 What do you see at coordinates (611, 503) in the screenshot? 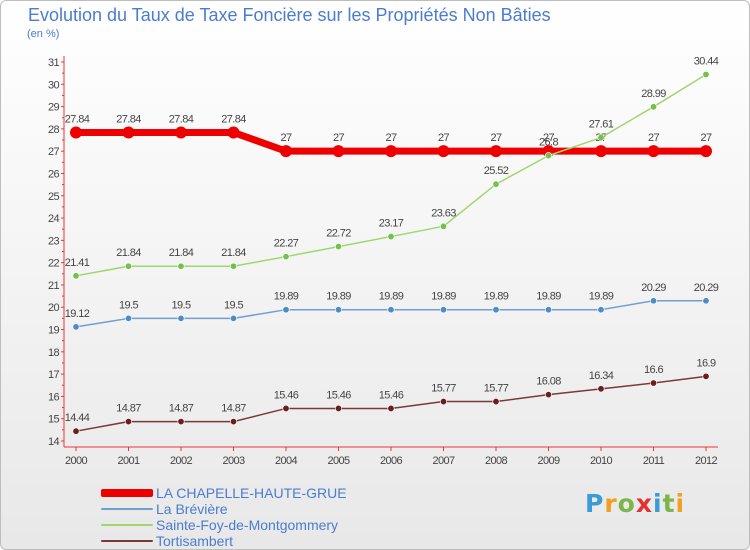
I see `logo-letter: r` at bounding box center [611, 503].